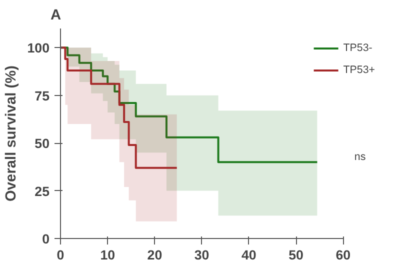 The image size is (393, 262). I want to click on y-tick-label: 0, so click(46, 239).